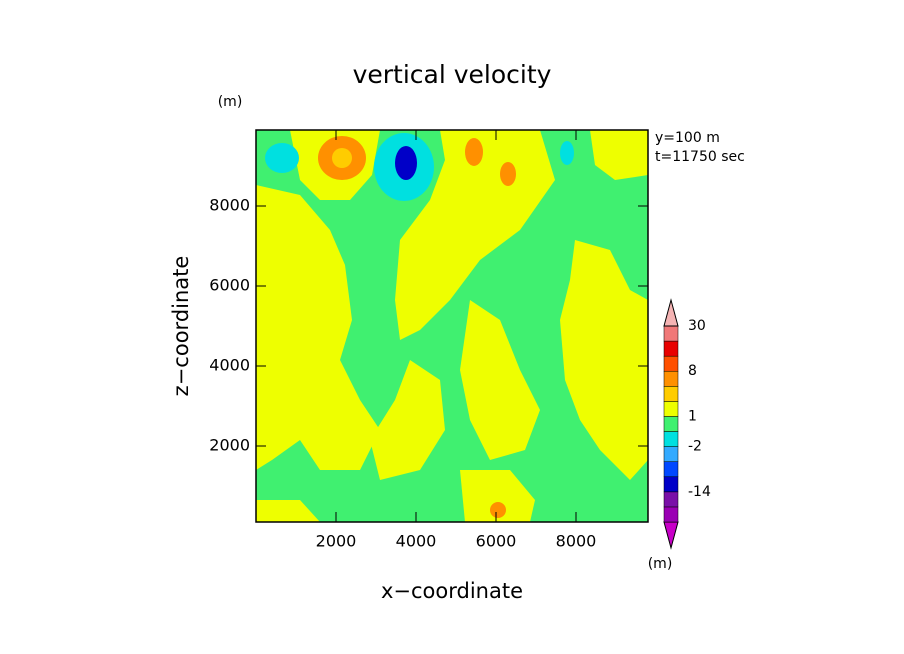 Image resolution: width=904 pixels, height=654 pixels. What do you see at coordinates (697, 326) in the screenshot?
I see `colorbar-label: 30` at bounding box center [697, 326].